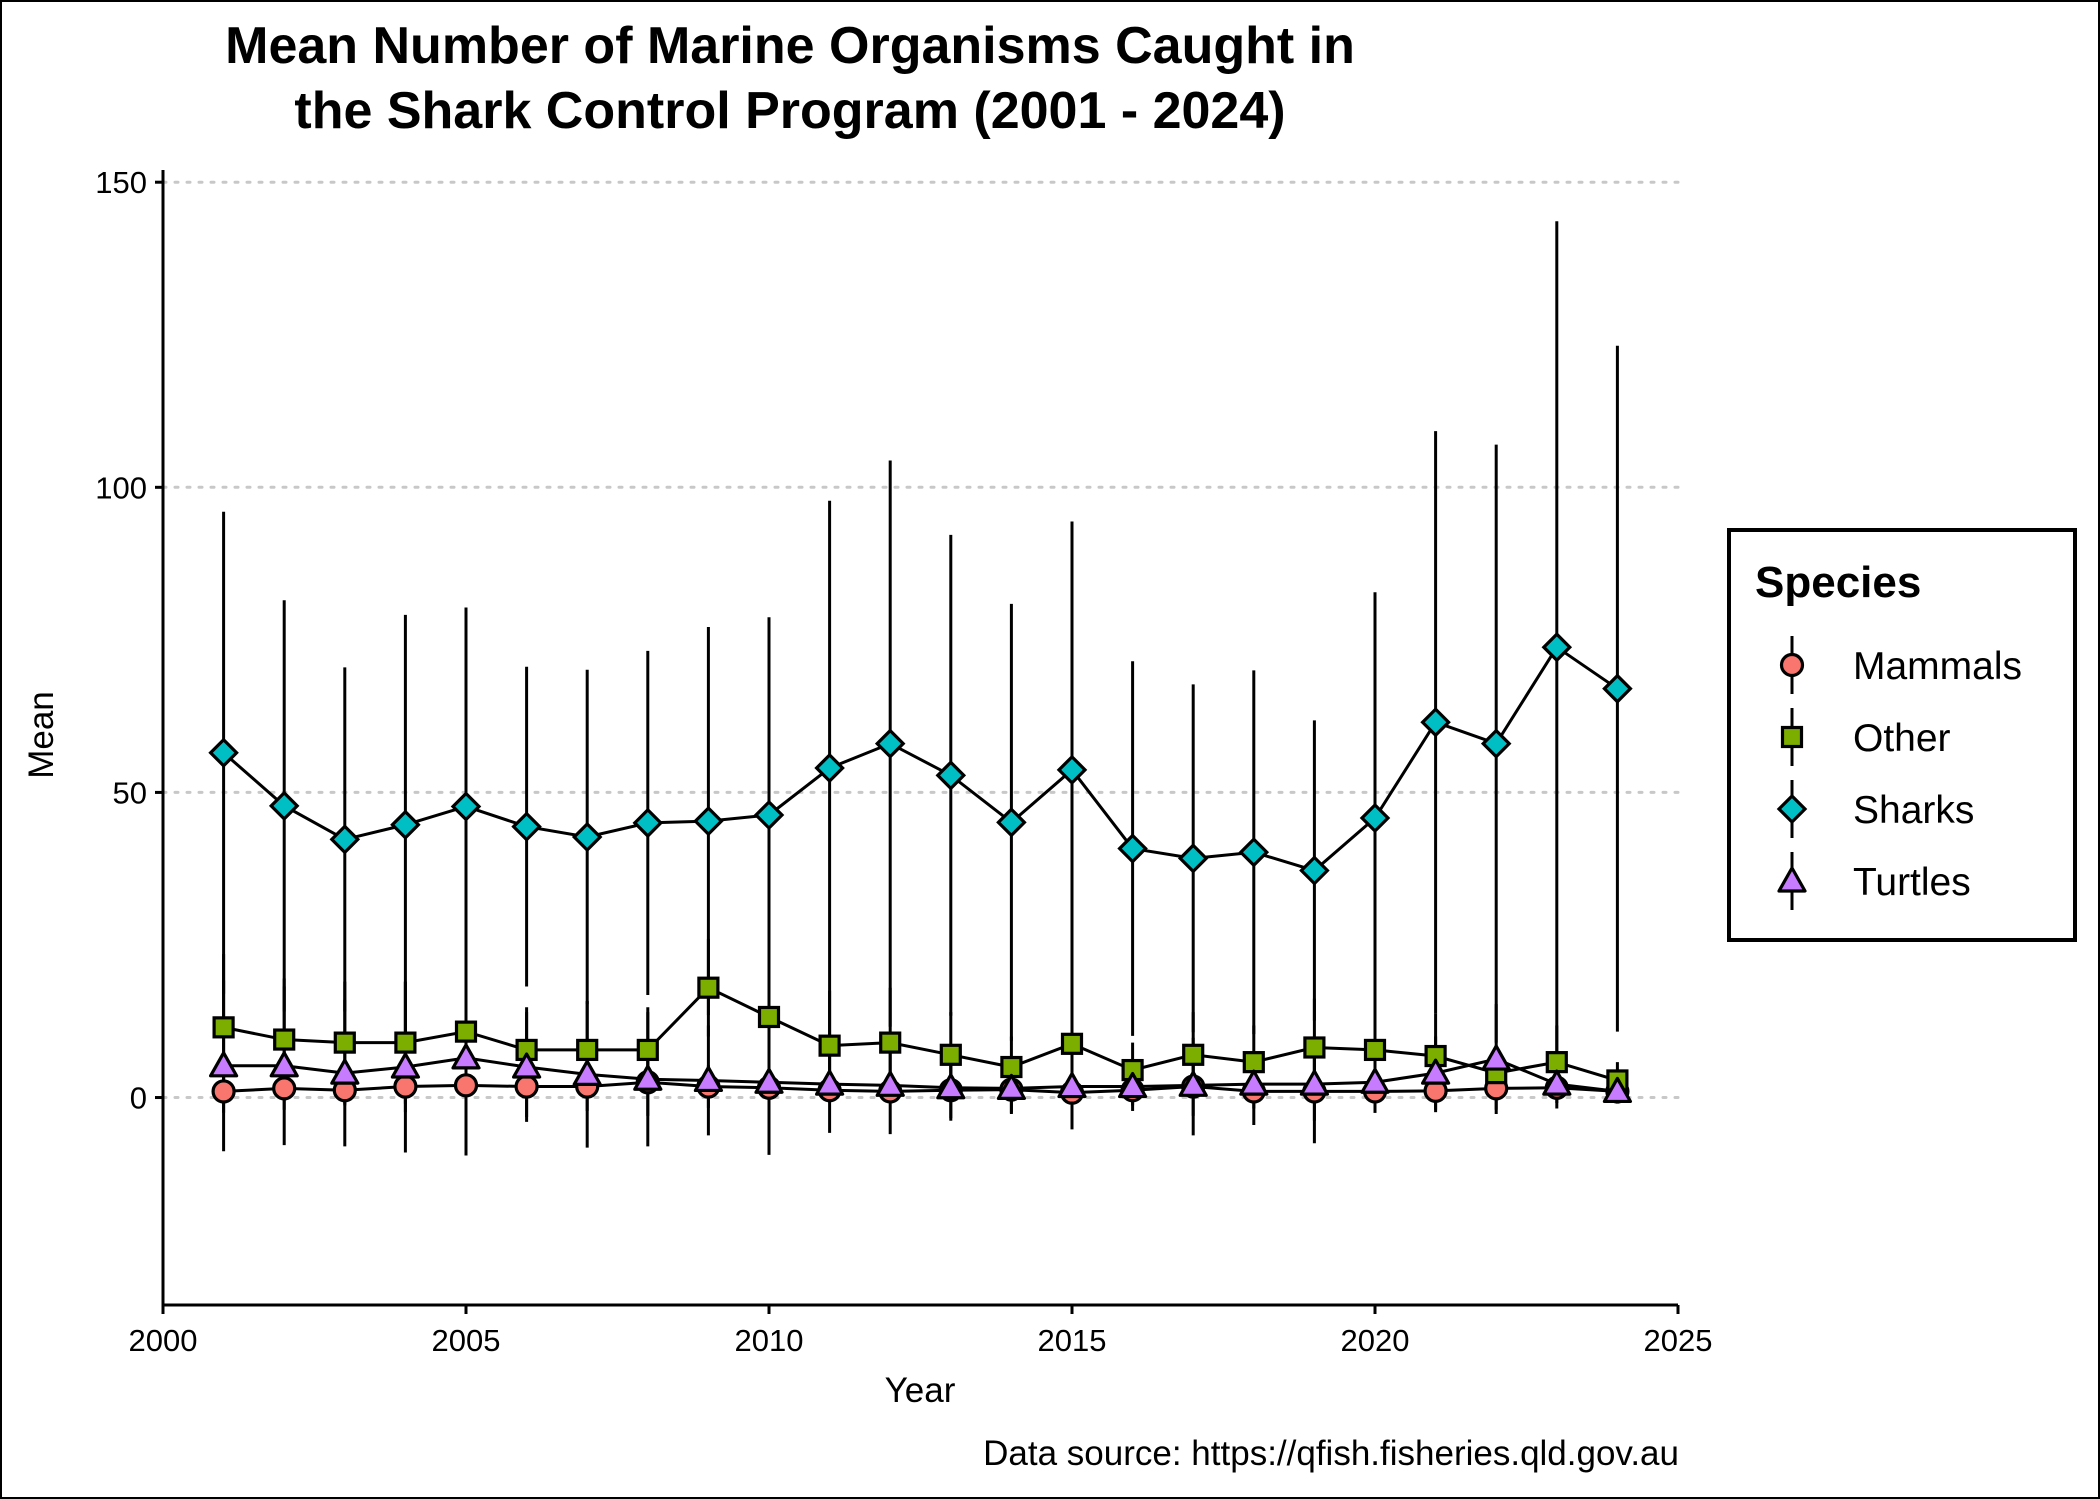 This screenshot has width=2100, height=1499. Describe the element at coordinates (587, 1050) in the screenshot. I see `point-other-2007` at that location.